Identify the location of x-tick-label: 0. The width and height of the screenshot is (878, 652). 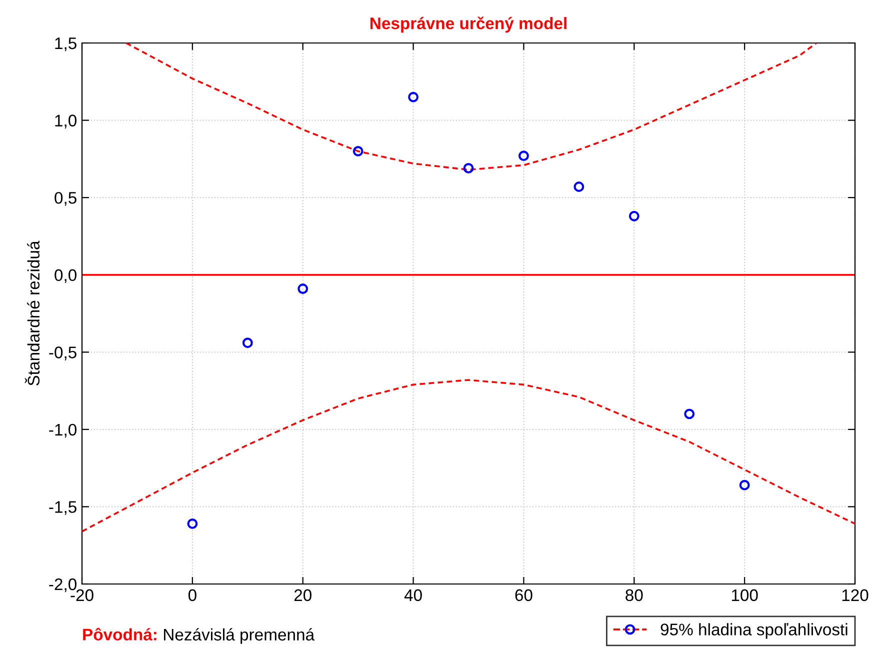
(192, 595).